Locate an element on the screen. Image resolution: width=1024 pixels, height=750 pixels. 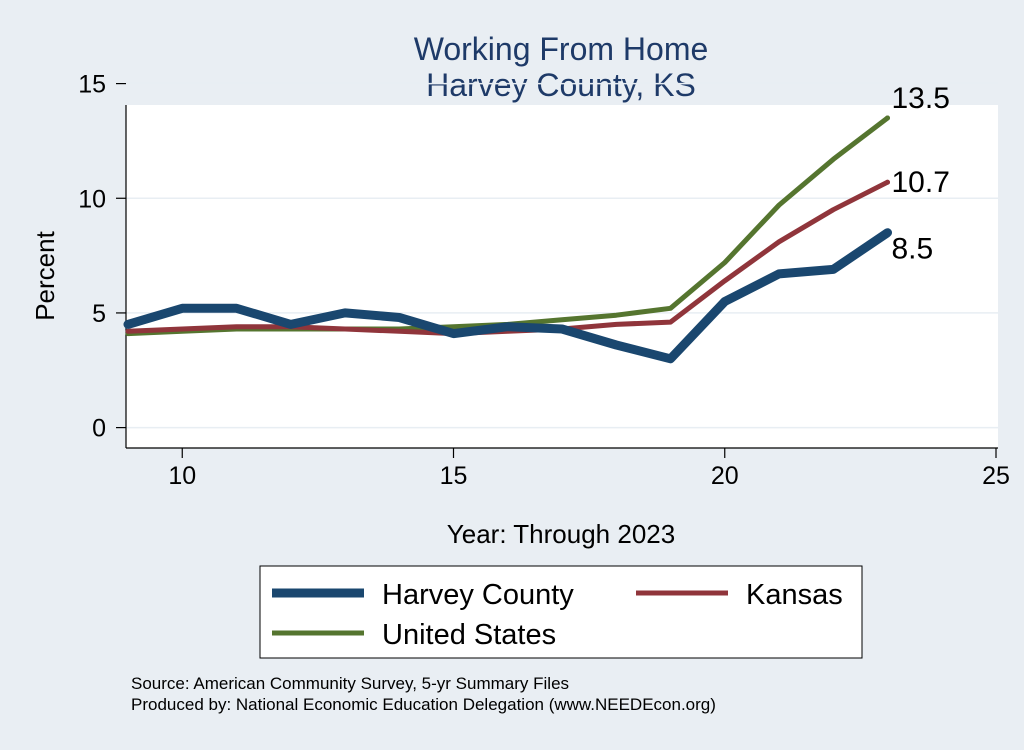
end-value-label: 13.5 is located at coordinates (921, 98).